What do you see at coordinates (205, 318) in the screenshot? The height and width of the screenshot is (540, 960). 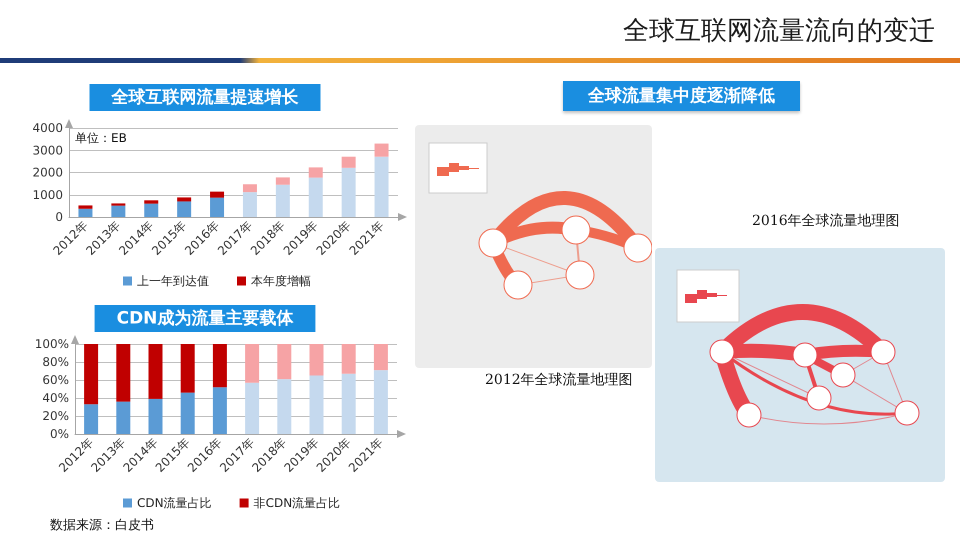 I see `chart-title: CDN成为流量主要载体` at bounding box center [205, 318].